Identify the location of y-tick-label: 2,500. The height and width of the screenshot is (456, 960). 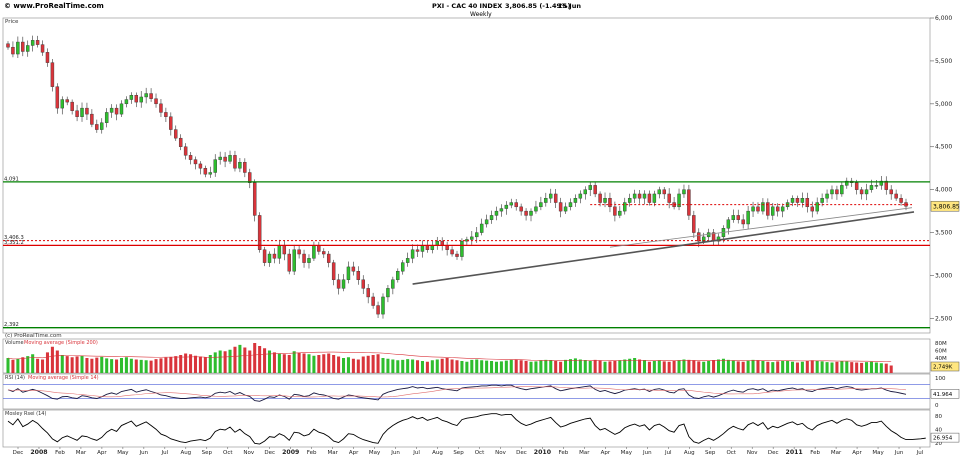
(943, 318).